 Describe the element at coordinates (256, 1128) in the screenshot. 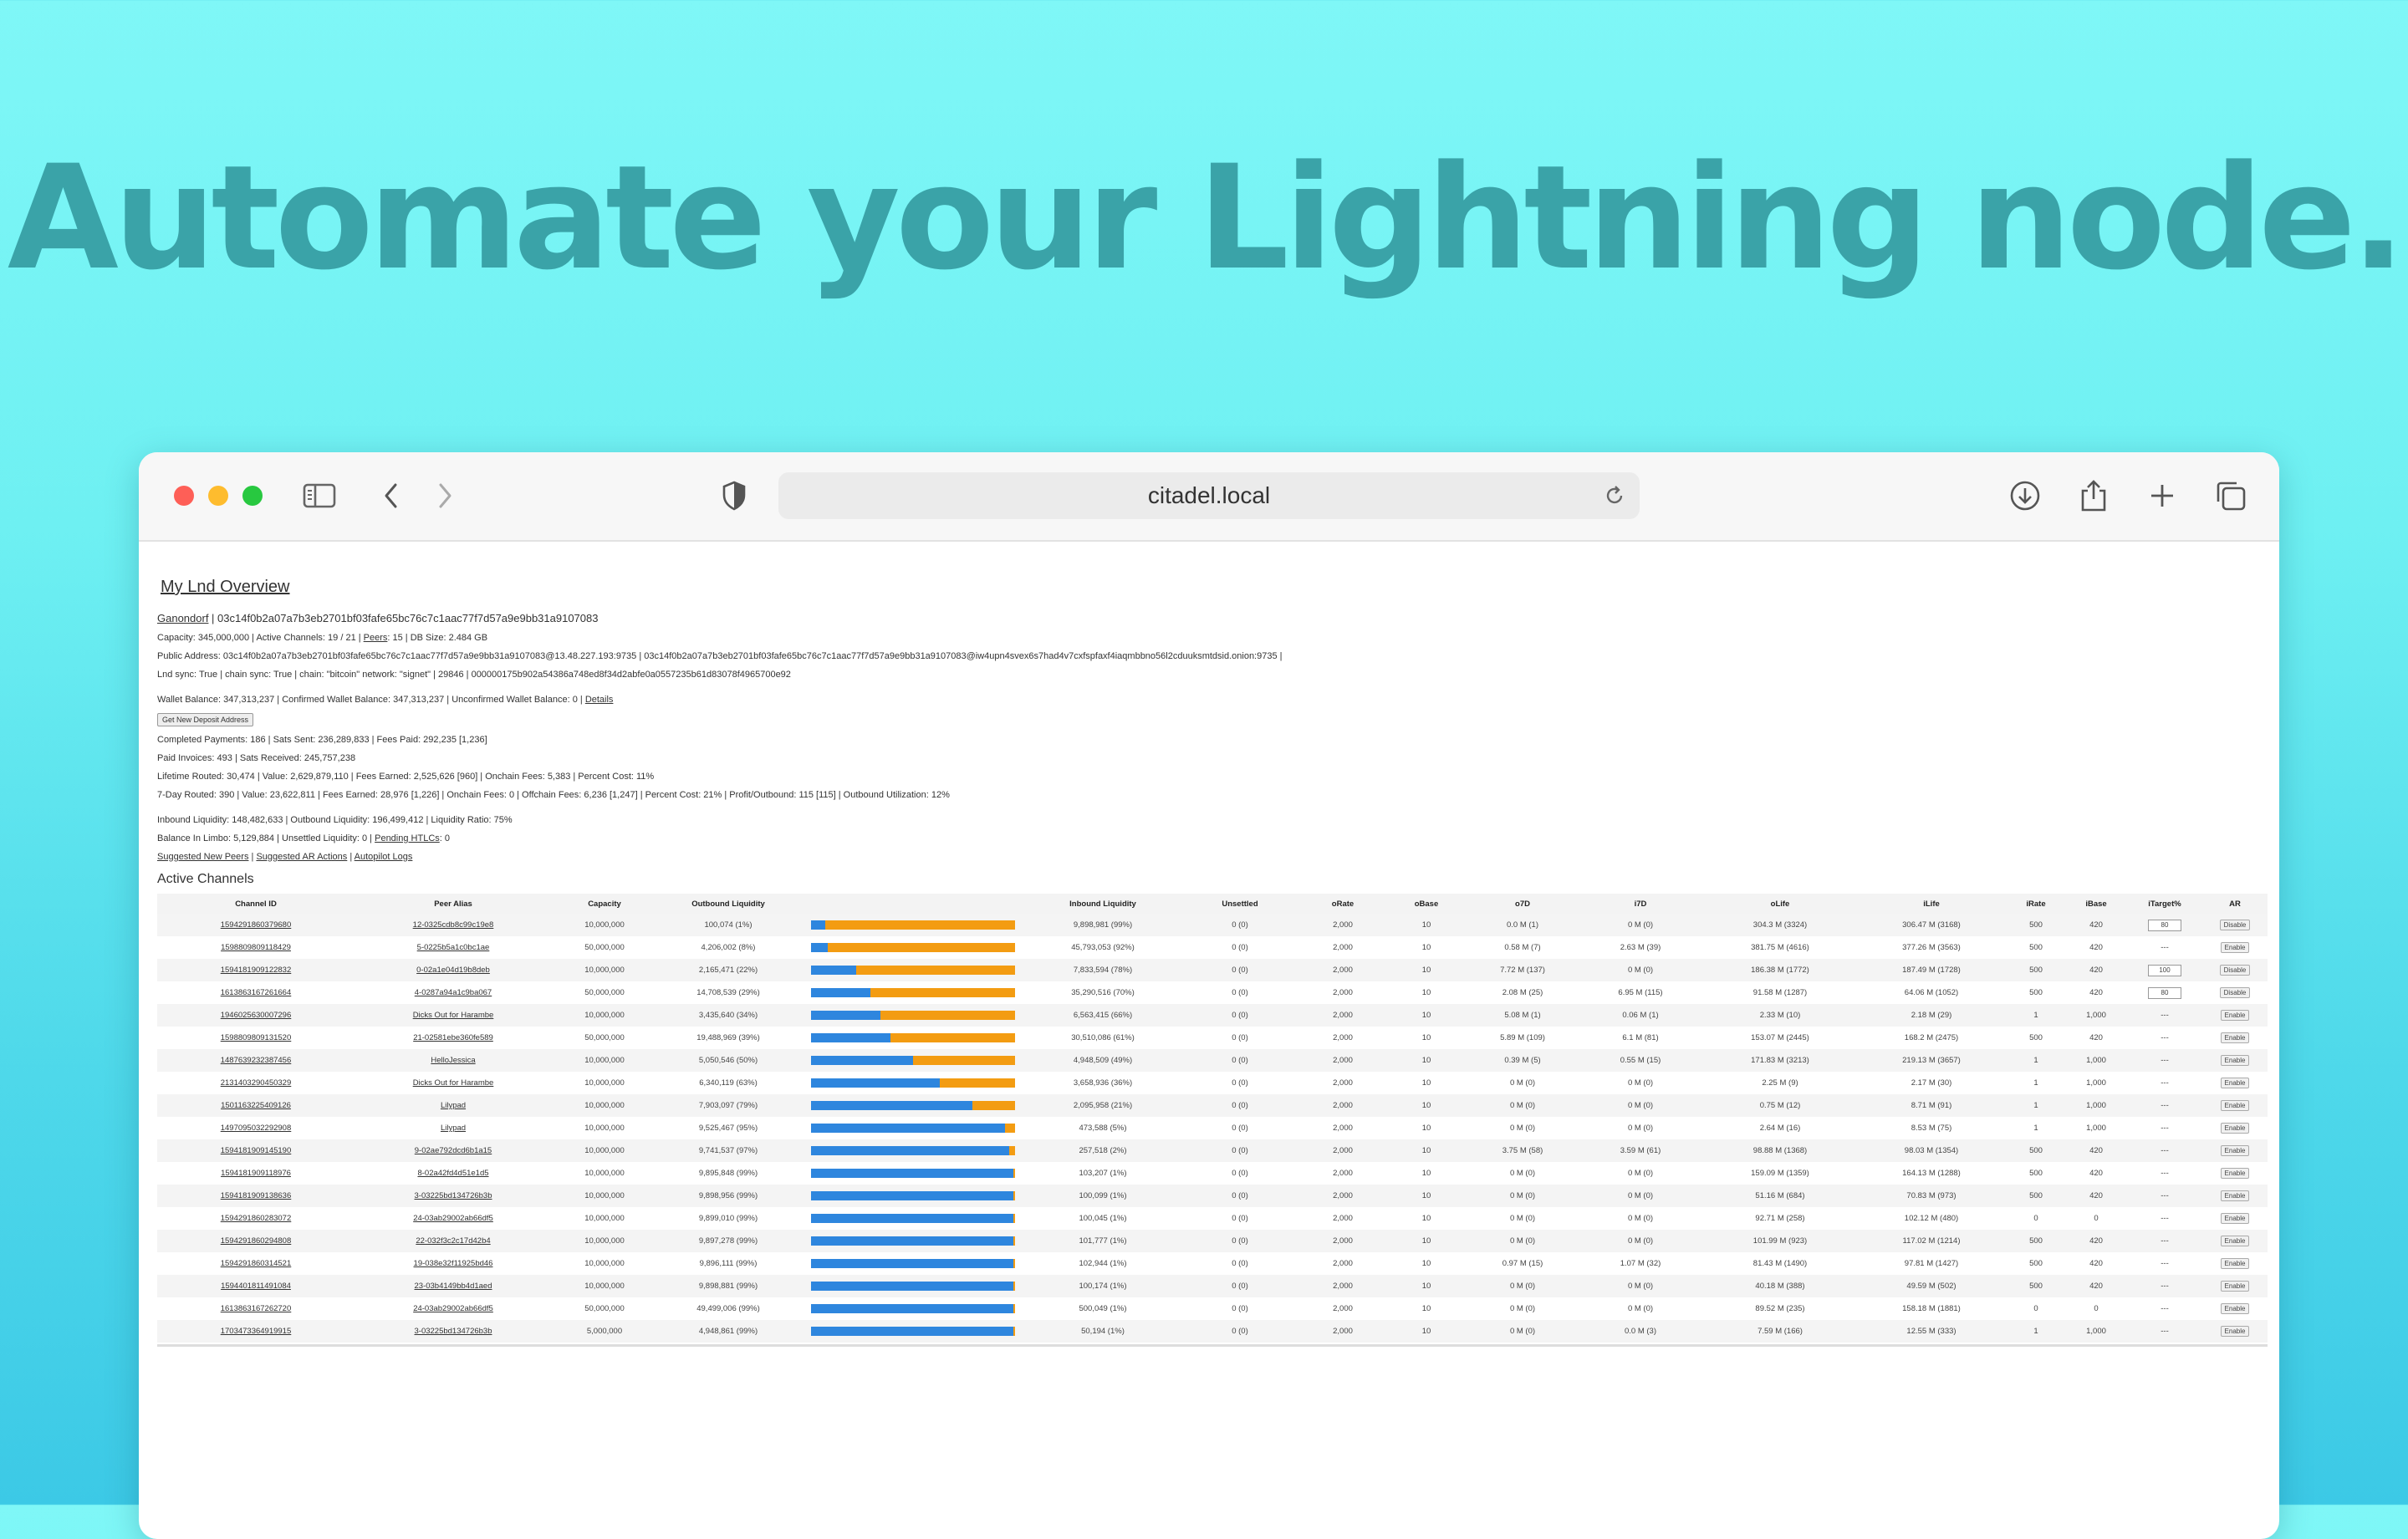

I see `channel-id-link: 1497095032292908` at that location.